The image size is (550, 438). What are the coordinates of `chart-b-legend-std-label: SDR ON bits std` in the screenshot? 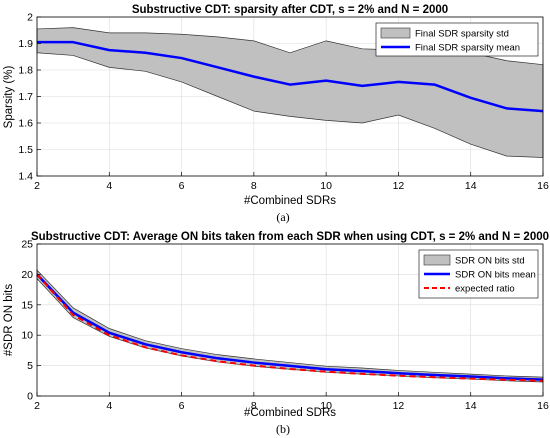 It's located at (490, 261).